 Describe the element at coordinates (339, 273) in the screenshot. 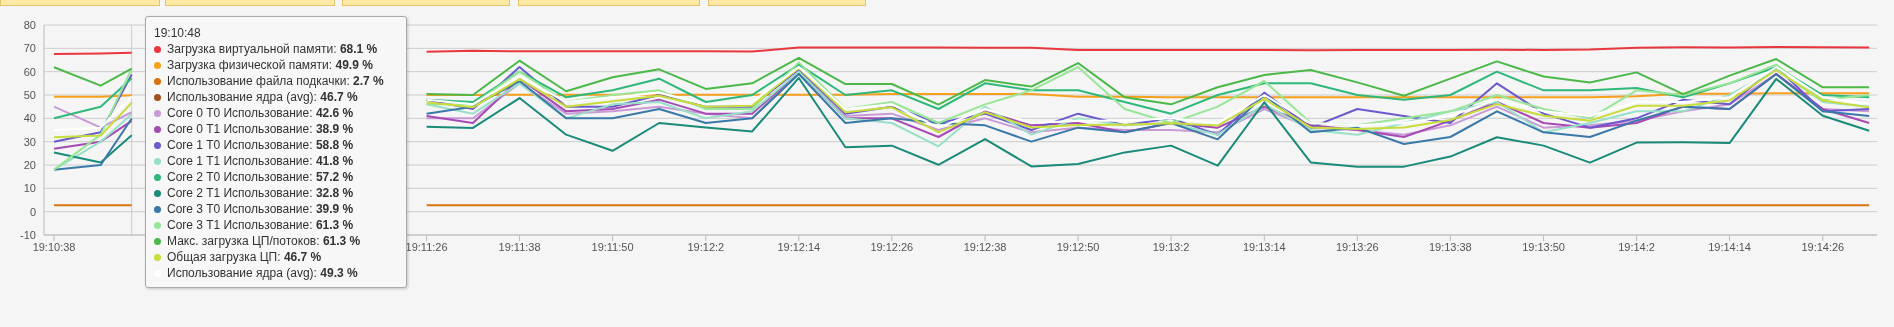

I see `text: 49.3 %` at that location.